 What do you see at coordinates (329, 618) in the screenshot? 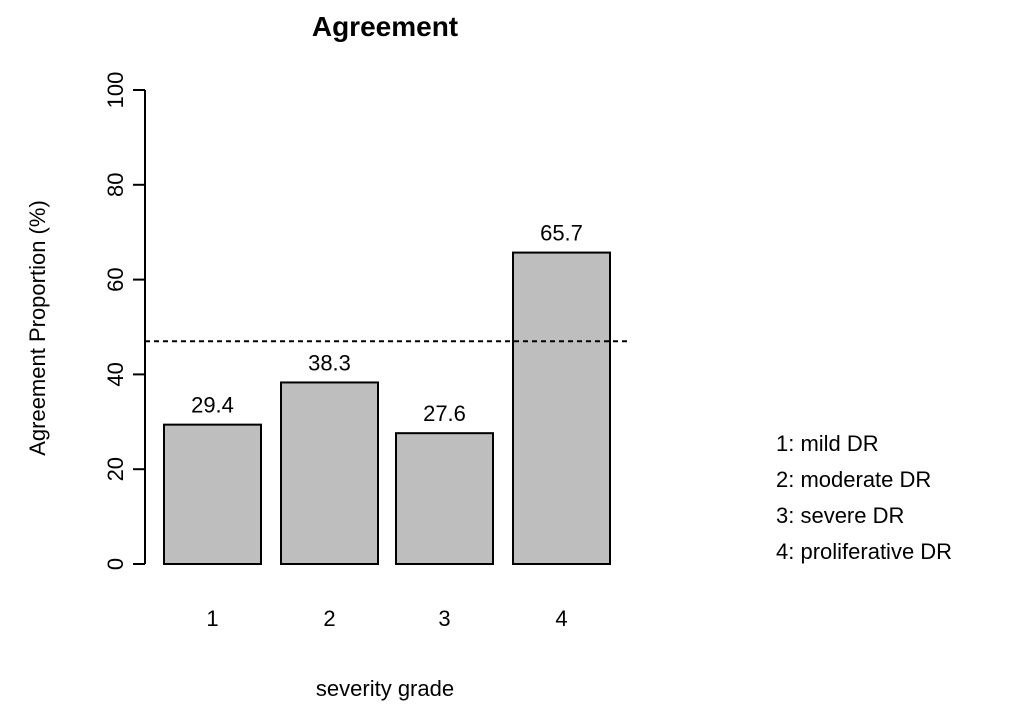
I see `x-tick-label: 2` at bounding box center [329, 618].